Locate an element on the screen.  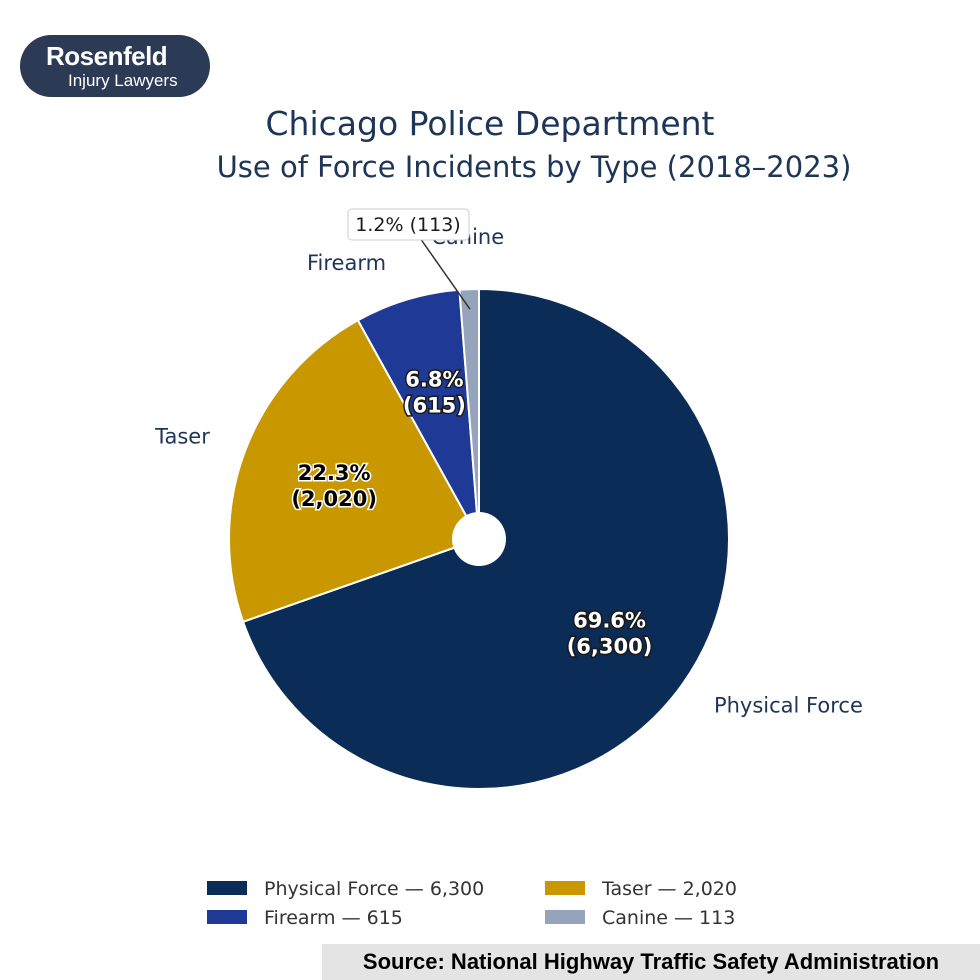
logo-name: Rosenfeld is located at coordinates (107, 56).